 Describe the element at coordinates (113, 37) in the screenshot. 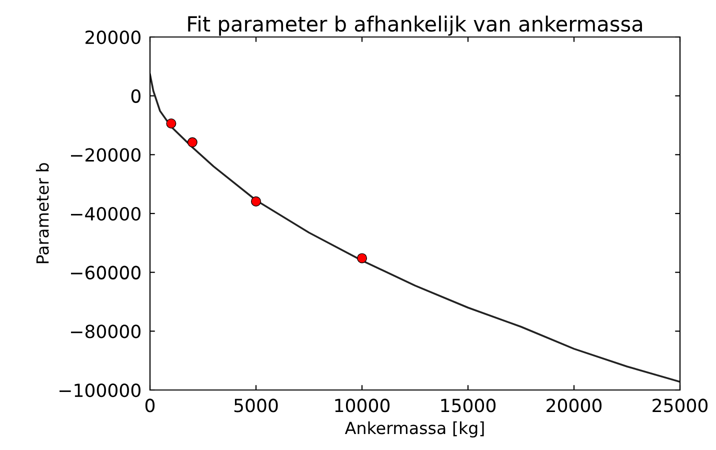

I see `y-tick-label: 20000` at that location.